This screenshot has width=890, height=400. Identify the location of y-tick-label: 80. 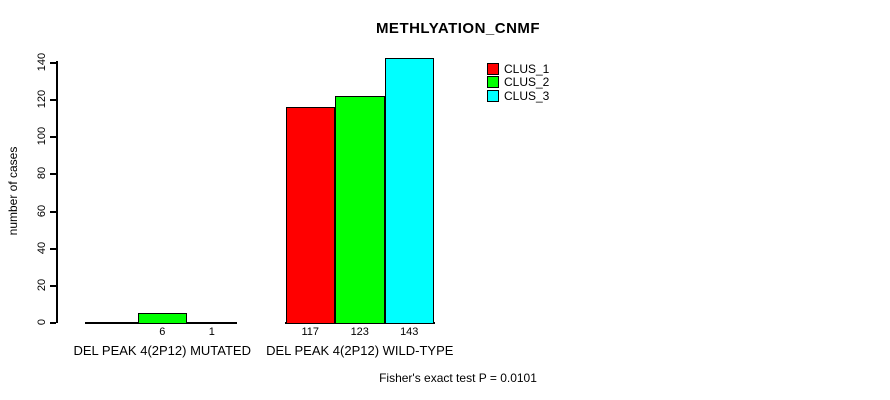
(42, 173).